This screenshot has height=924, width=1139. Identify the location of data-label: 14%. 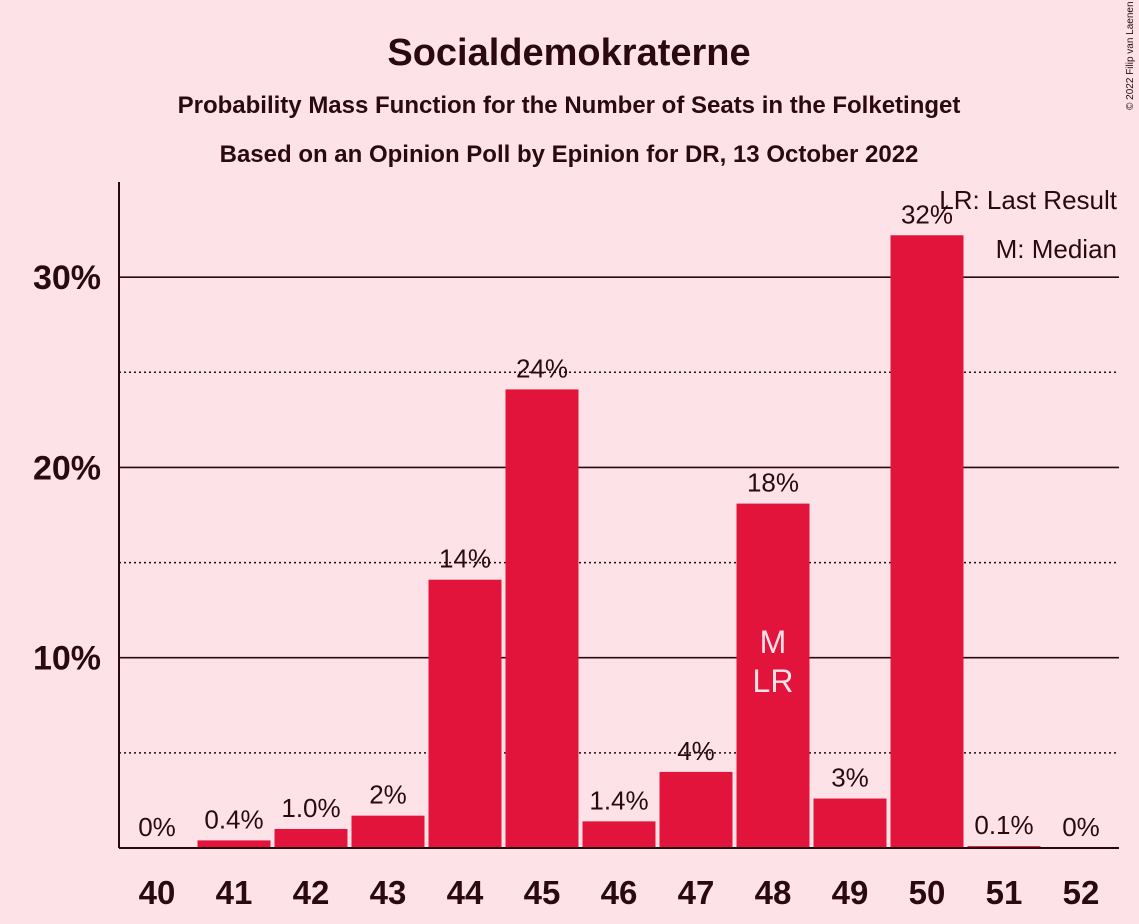
(465, 559).